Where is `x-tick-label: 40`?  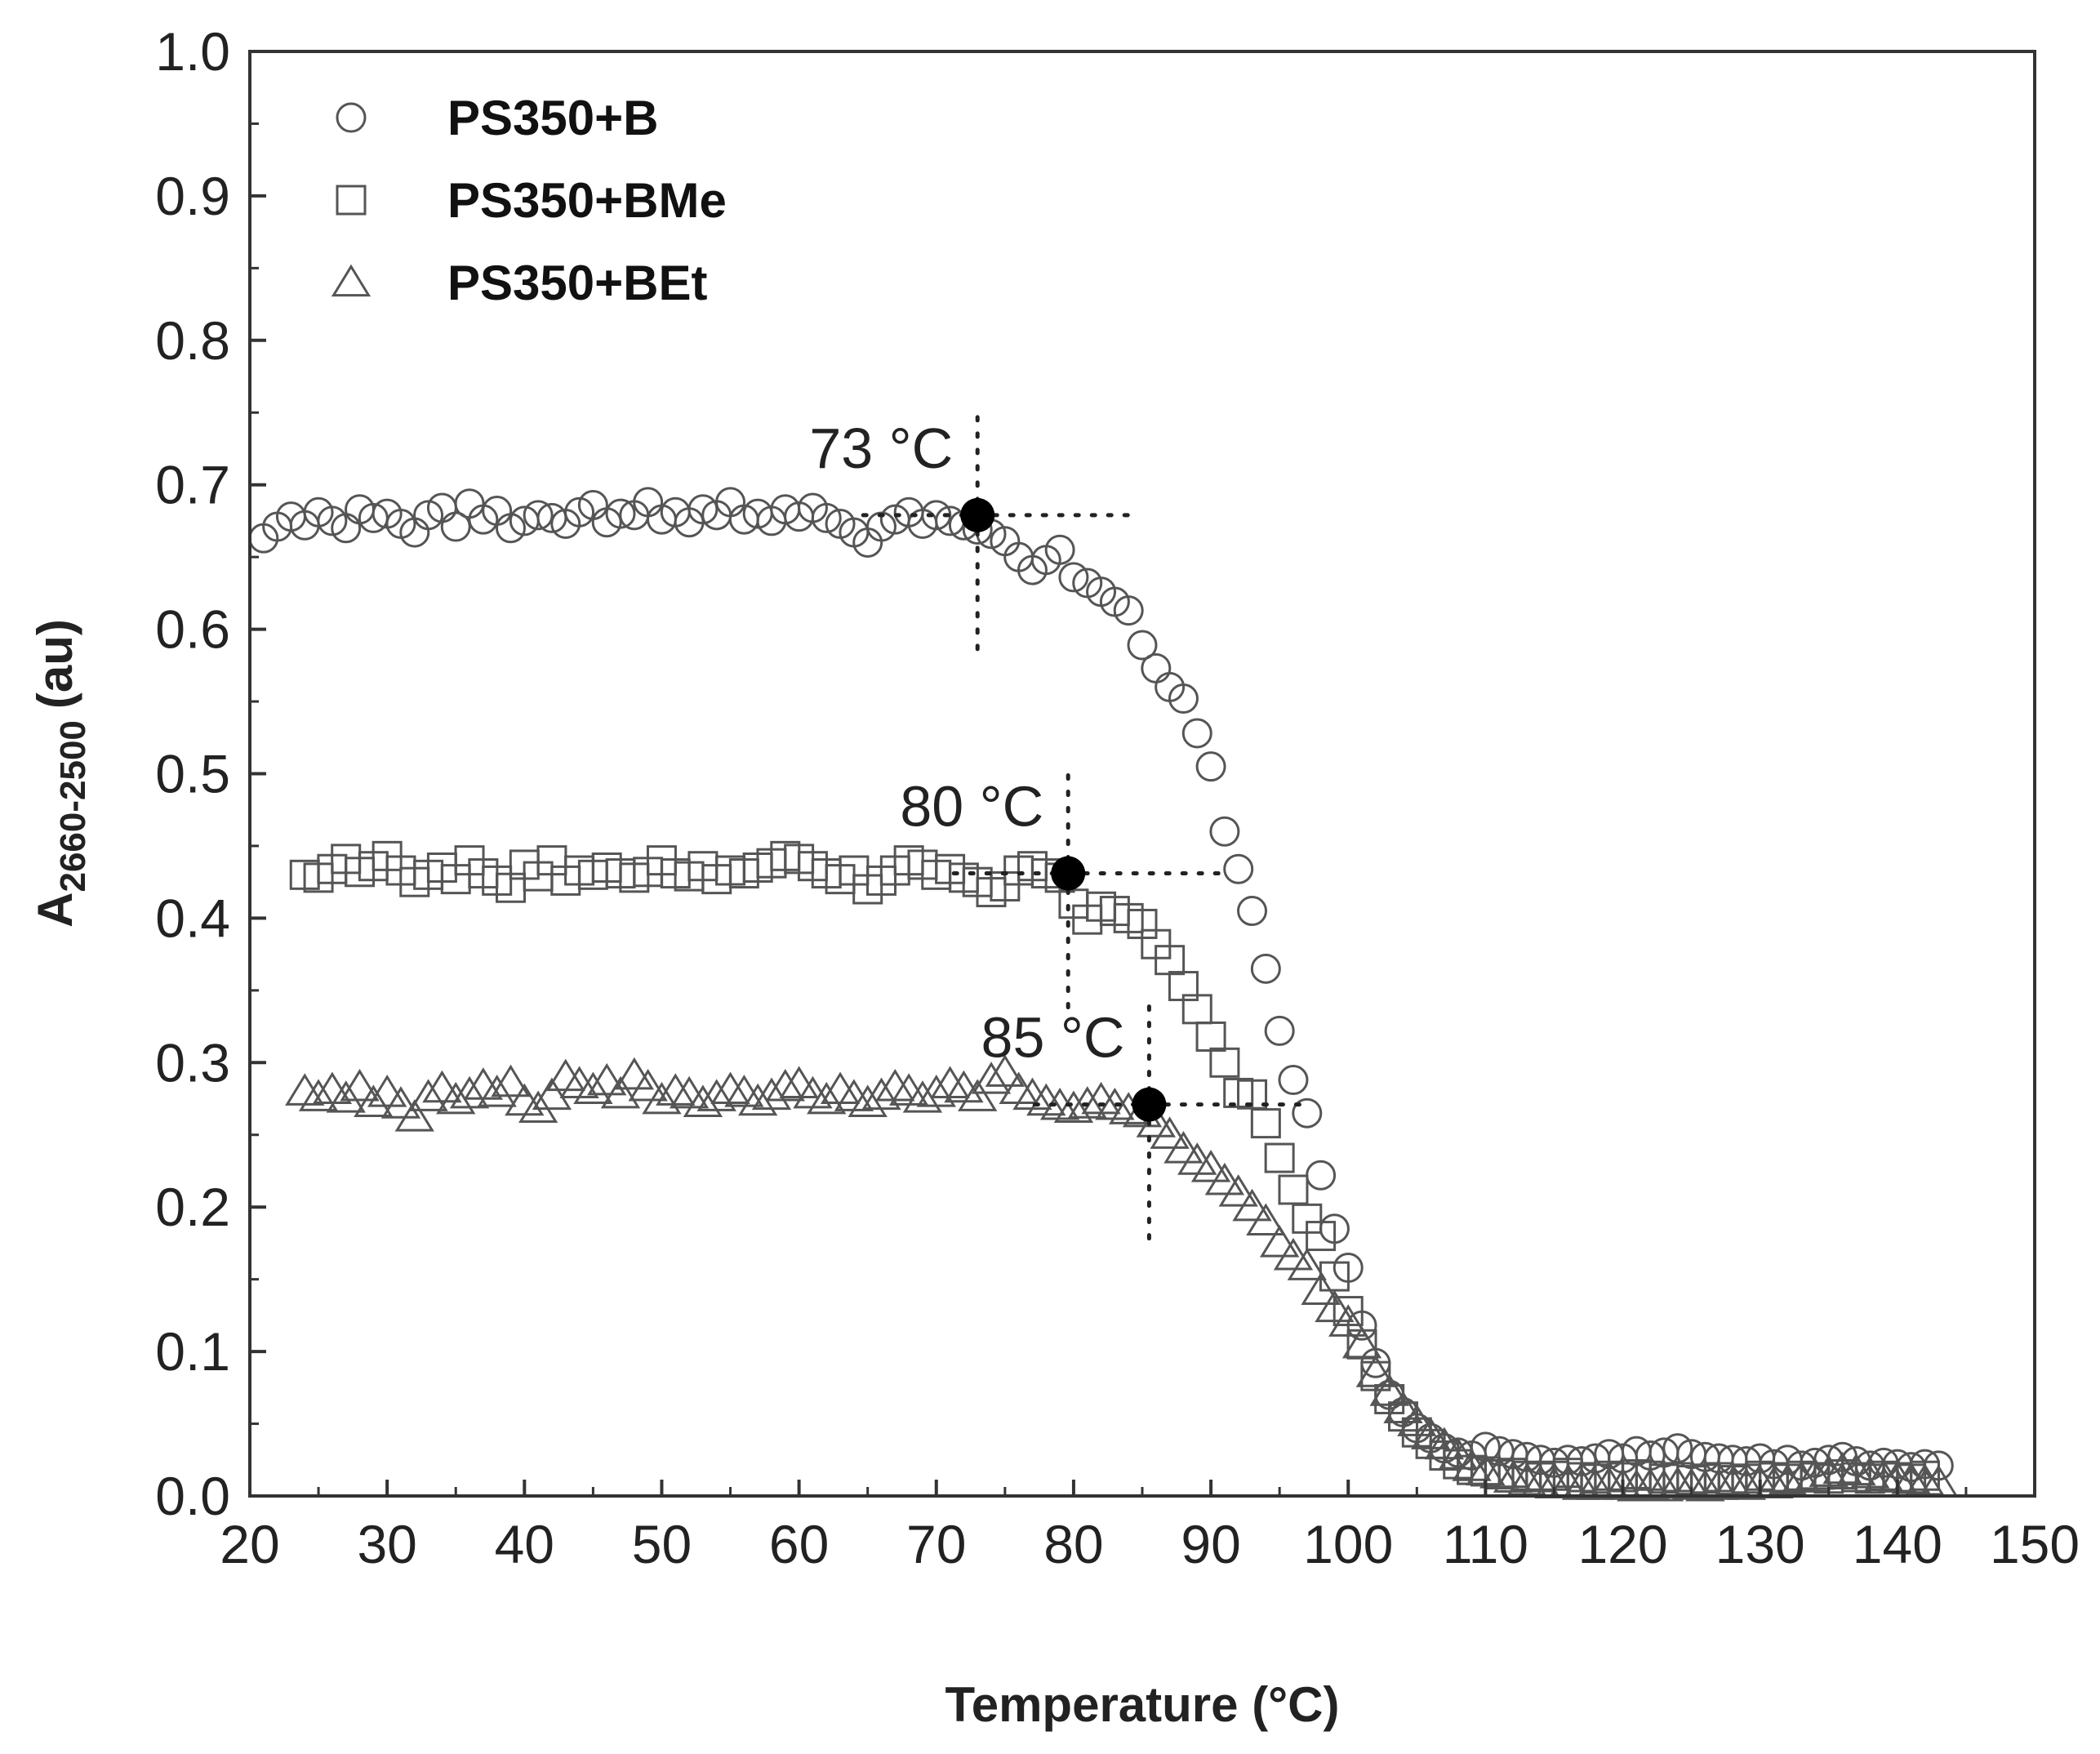 x-tick-label: 40 is located at coordinates (524, 1544).